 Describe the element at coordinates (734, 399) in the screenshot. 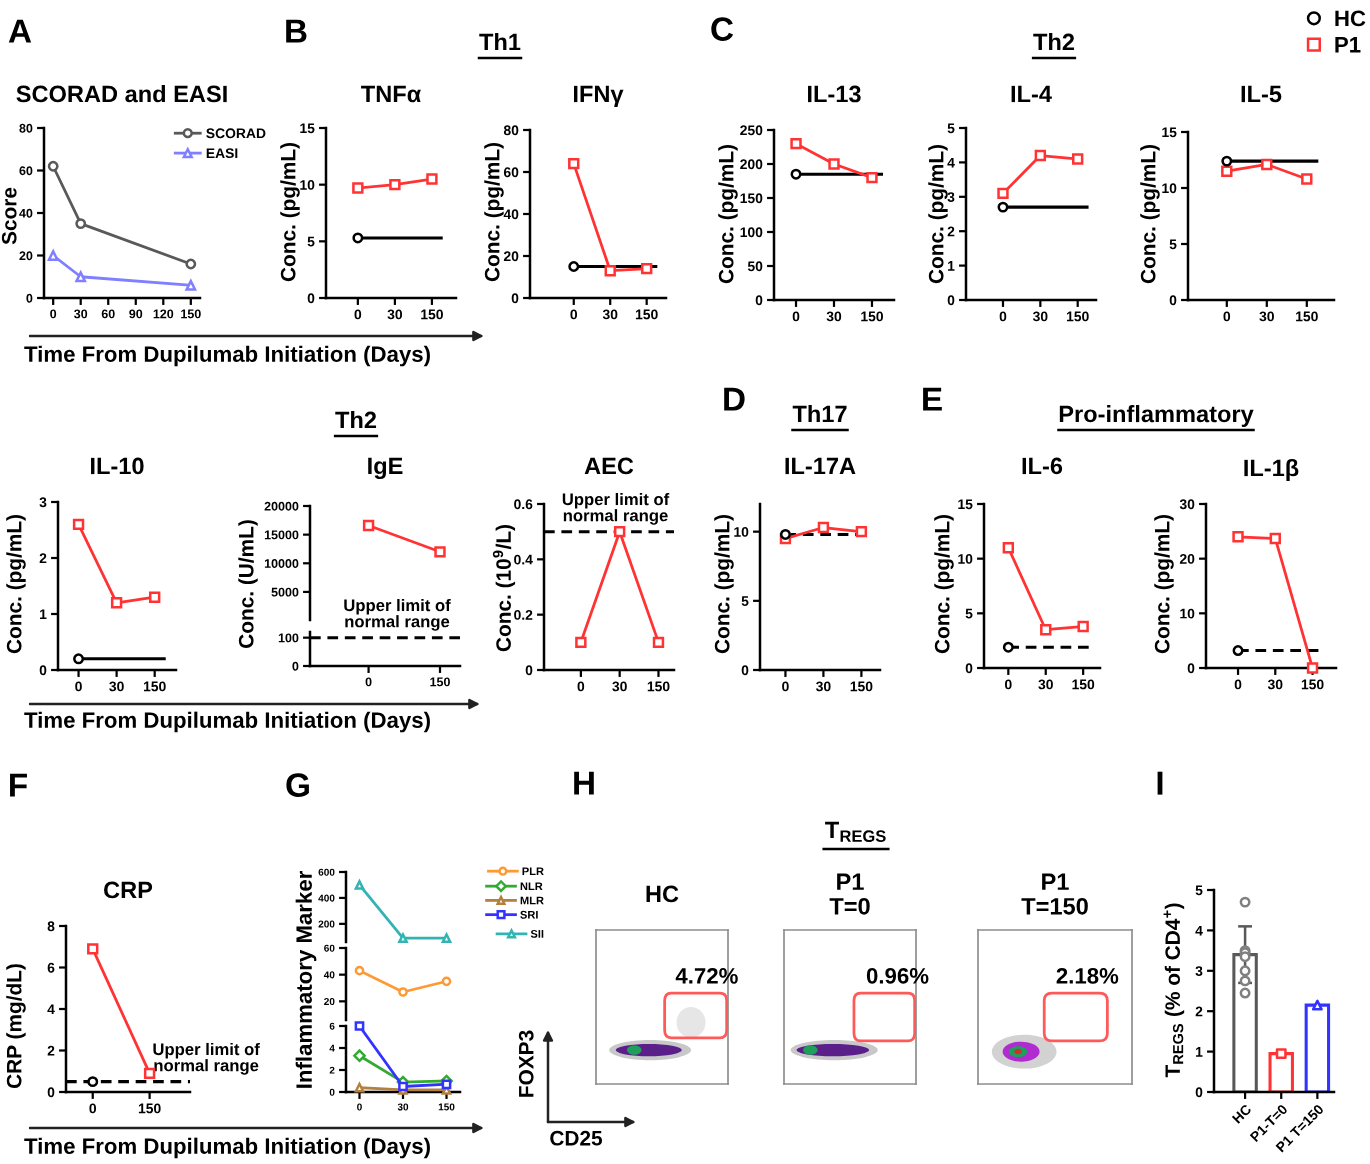

I see `text: D` at that location.